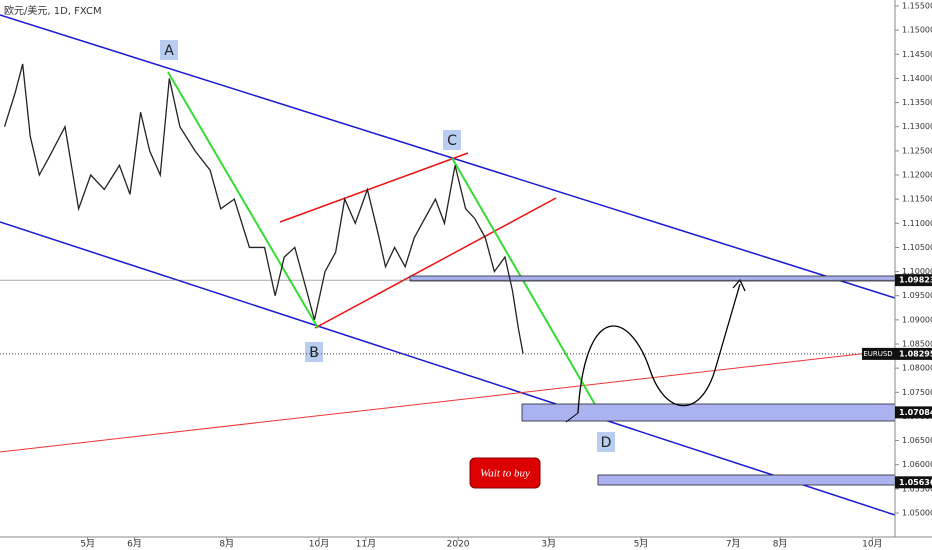 The height and width of the screenshot is (550, 932). Describe the element at coordinates (917, 440) in the screenshot. I see `y-tick-label: 1.06500` at that location.